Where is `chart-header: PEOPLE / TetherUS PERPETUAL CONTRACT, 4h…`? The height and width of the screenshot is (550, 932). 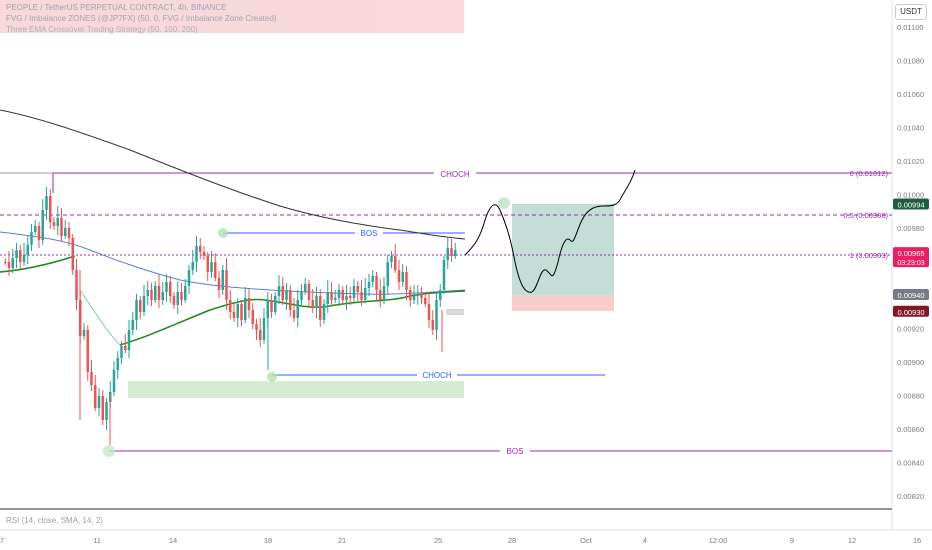 chart-header: PEOPLE / TetherUS PERPETUAL CONTRACT, 4h… is located at coordinates (232, 17).